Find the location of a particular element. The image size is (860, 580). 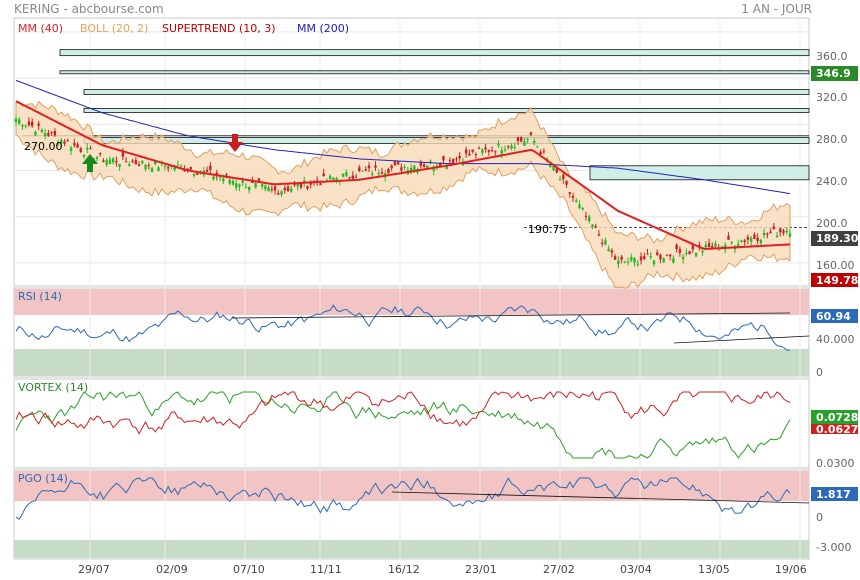

rsi-last-value: 60.94 is located at coordinates (833, 316).